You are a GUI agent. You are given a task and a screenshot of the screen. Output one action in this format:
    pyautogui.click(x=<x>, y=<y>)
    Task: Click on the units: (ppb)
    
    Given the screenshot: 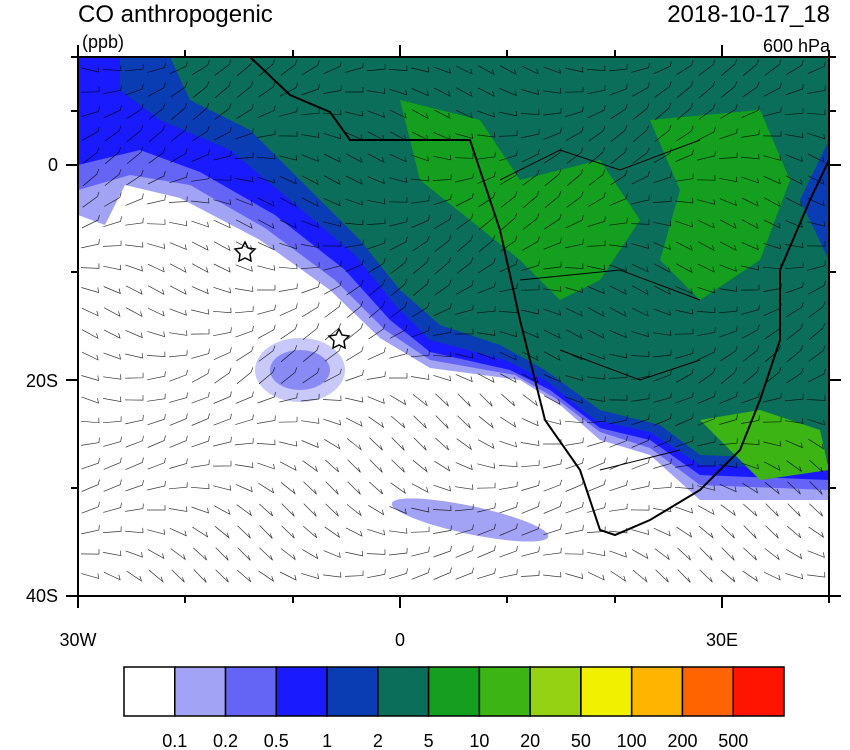 What is the action you would take?
    pyautogui.click(x=103, y=42)
    